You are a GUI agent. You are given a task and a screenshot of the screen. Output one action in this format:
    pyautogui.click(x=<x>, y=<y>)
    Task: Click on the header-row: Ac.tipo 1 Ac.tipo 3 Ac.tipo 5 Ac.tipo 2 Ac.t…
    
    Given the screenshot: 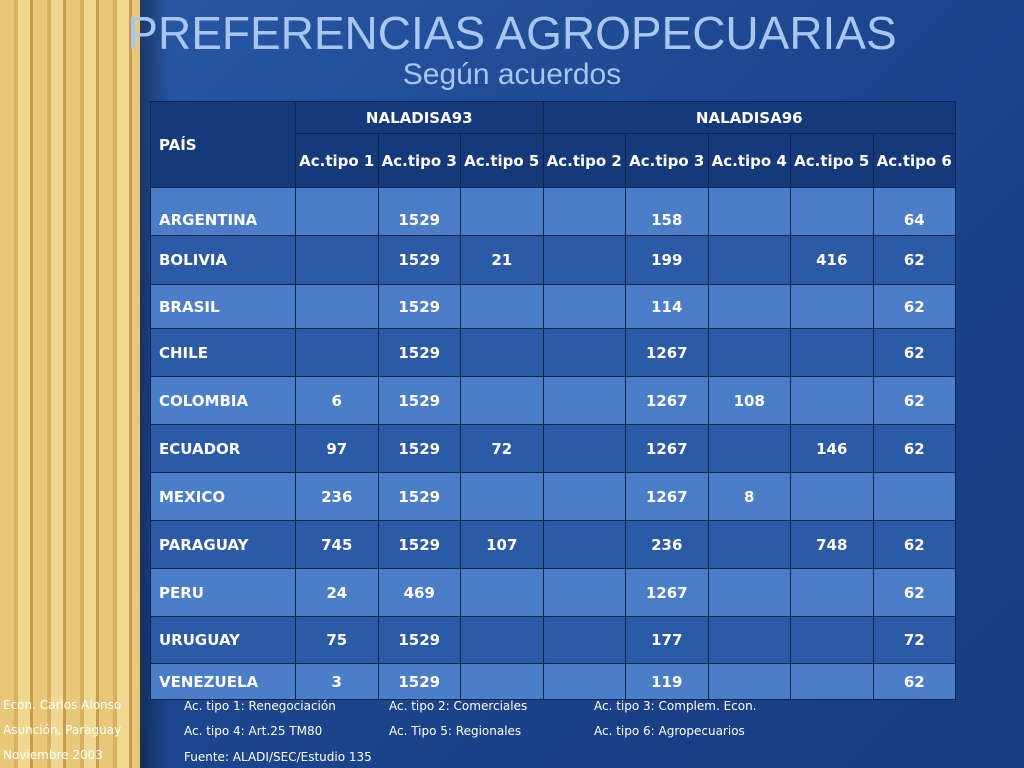 What is the action you would take?
    pyautogui.click(x=553, y=160)
    